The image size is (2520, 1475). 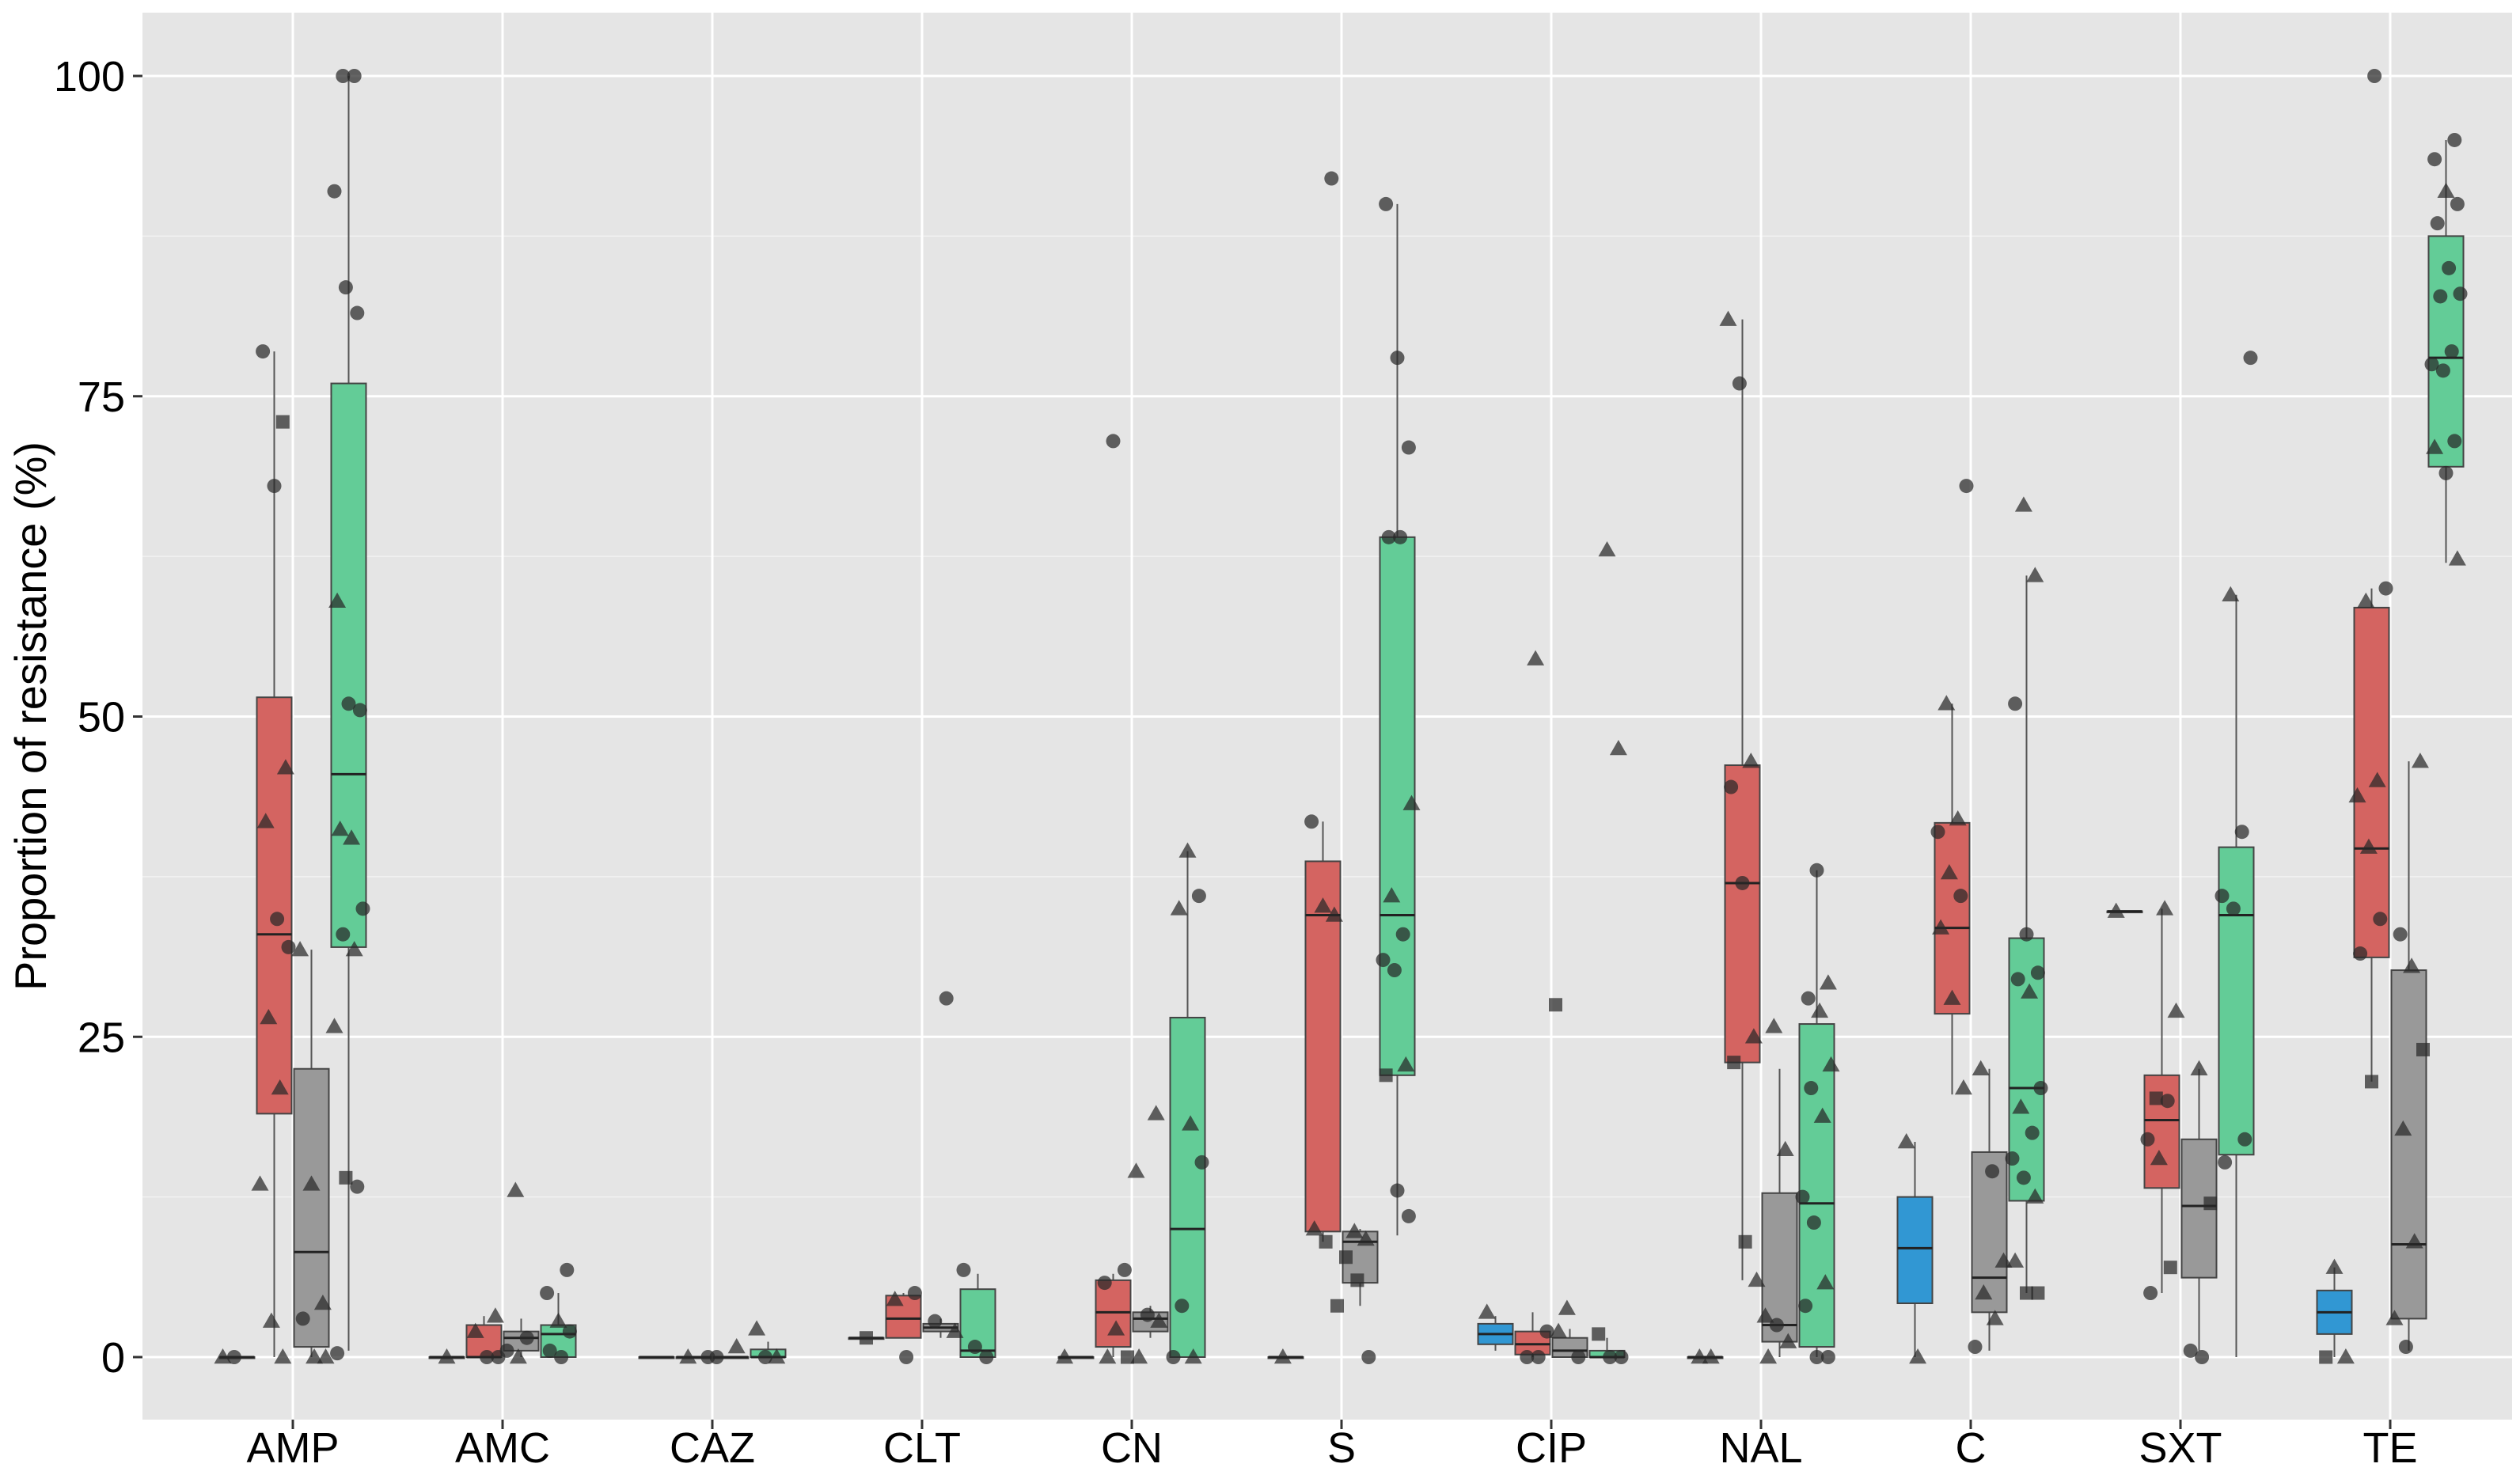 What do you see at coordinates (2389, 1448) in the screenshot?
I see `x-tick-label: TE` at bounding box center [2389, 1448].